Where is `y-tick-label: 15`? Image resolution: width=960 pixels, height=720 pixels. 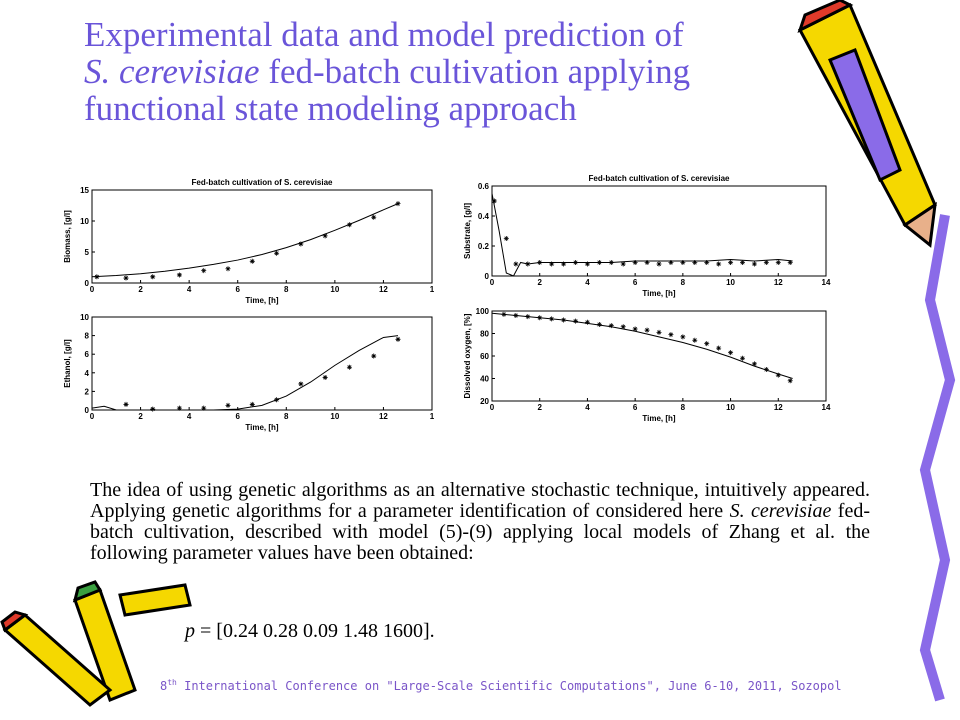 y-tick-label: 15 is located at coordinates (84, 190).